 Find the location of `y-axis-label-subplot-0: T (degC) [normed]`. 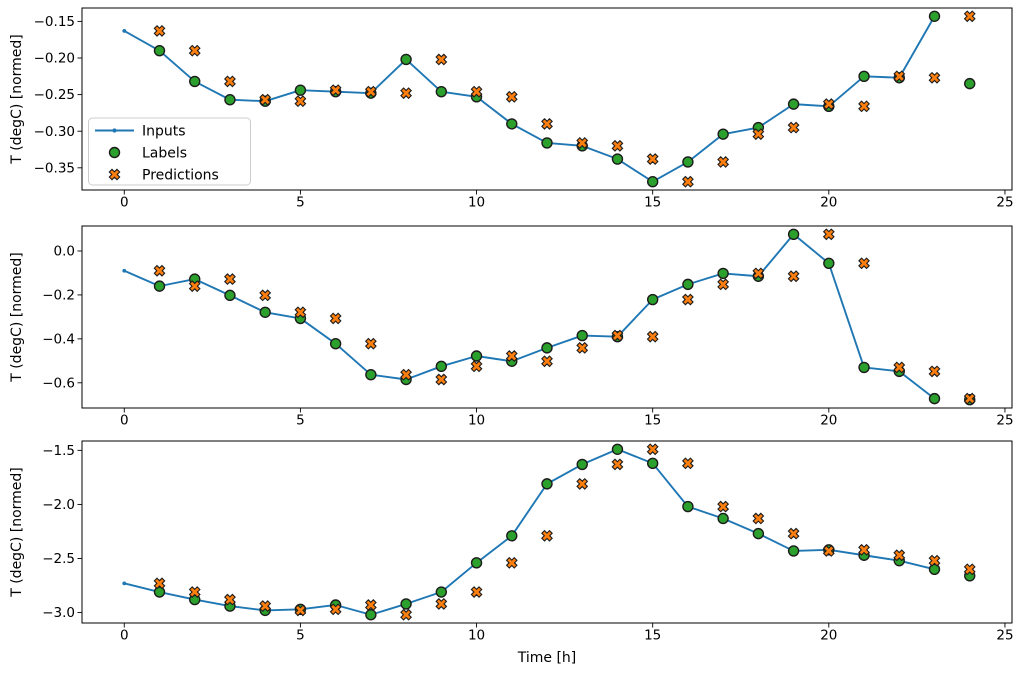

y-axis-label-subplot-0: T (degC) [normed] is located at coordinates (17, 99).